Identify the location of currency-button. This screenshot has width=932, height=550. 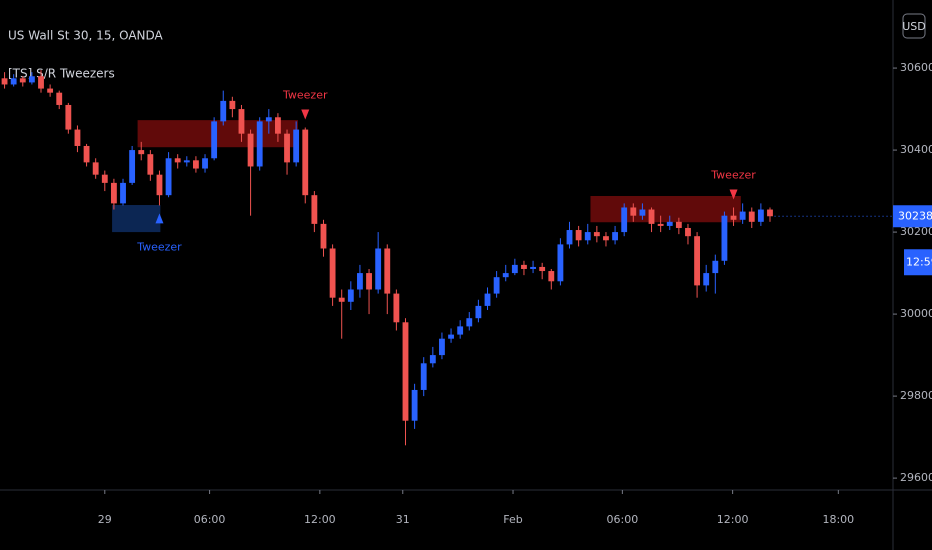
(914, 26).